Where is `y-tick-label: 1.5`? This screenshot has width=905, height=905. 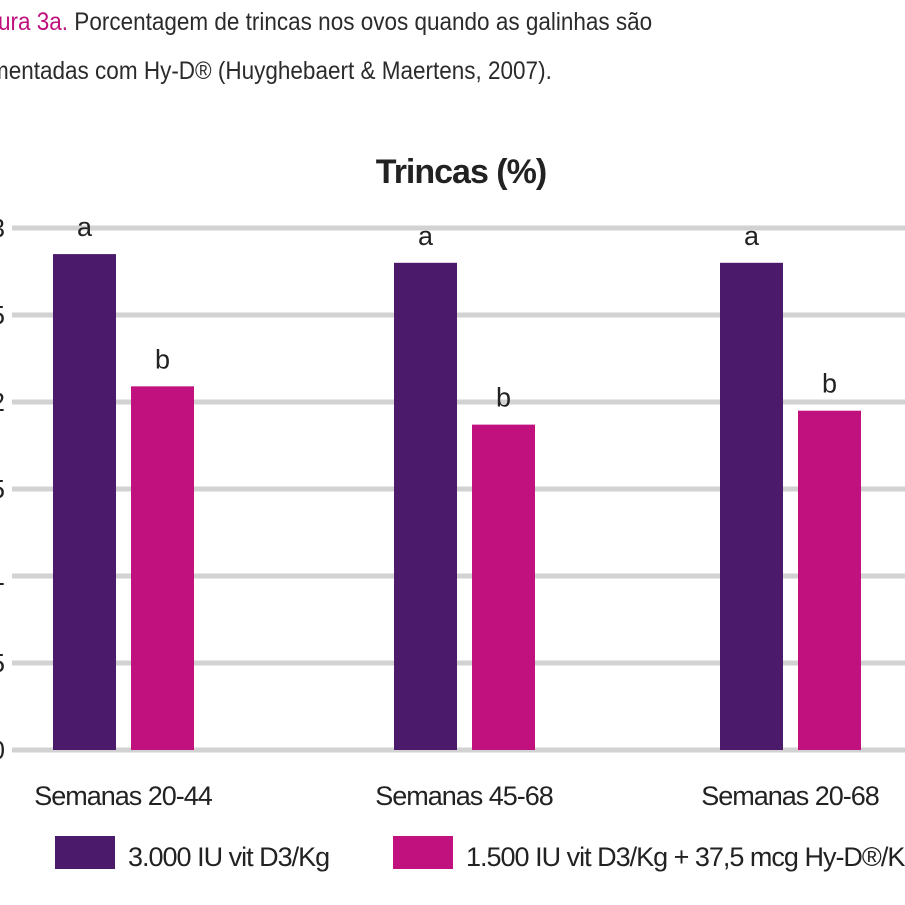
y-tick-label: 1.5 is located at coordinates (2, 489).